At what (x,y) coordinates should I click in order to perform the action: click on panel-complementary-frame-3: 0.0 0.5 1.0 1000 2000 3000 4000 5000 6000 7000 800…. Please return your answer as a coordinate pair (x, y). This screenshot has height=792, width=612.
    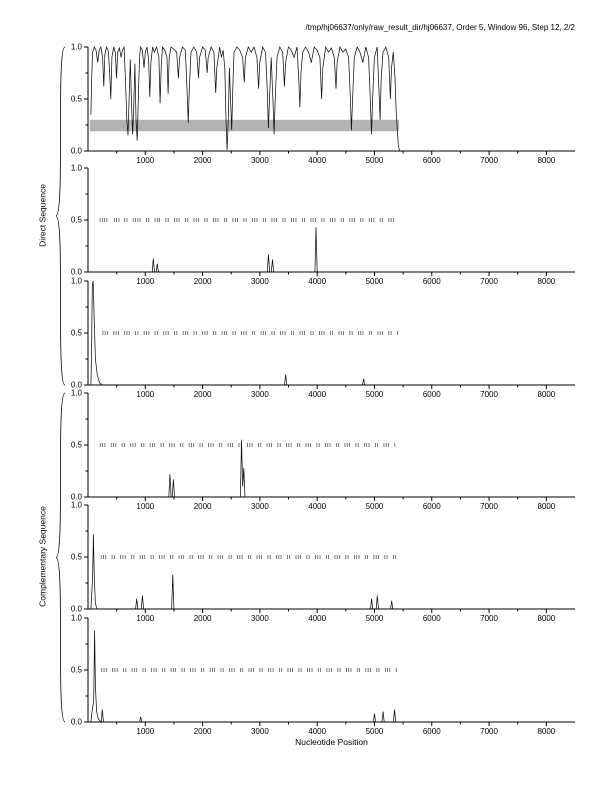
    Looking at the image, I should click on (323, 675).